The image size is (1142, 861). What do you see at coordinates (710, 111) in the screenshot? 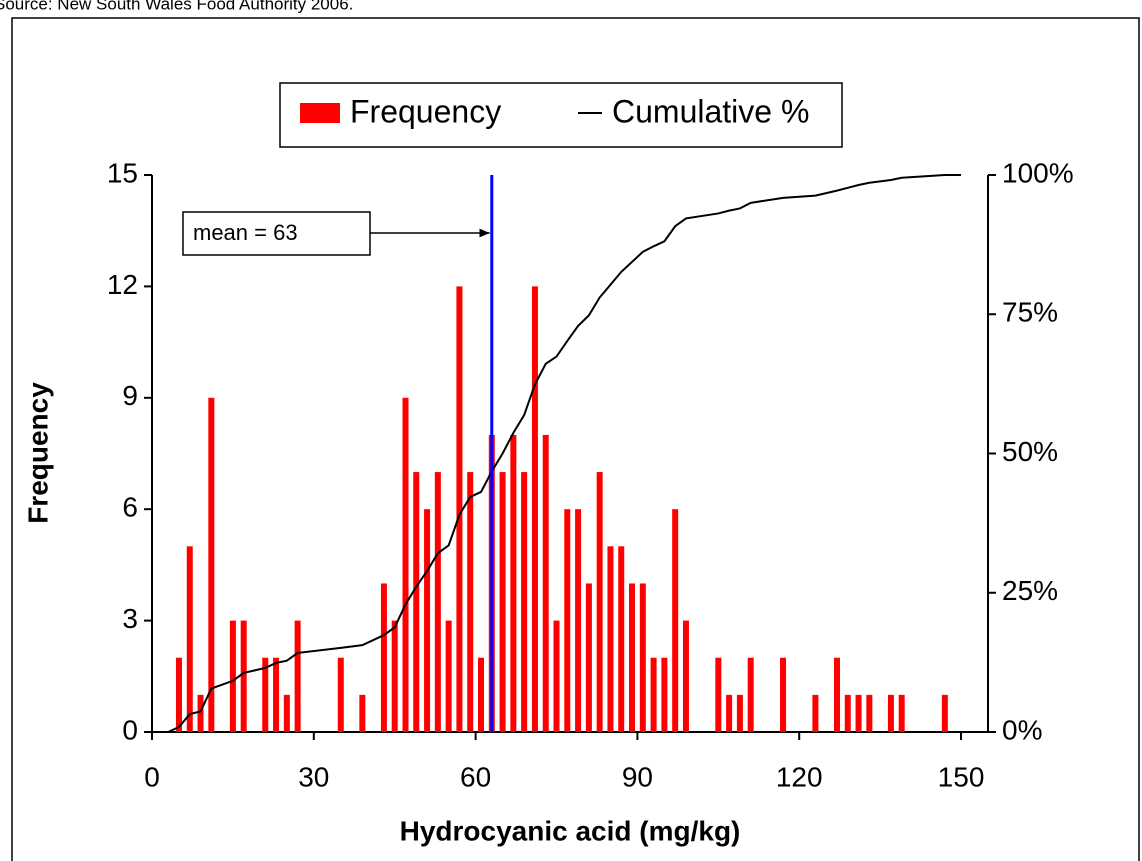
I see `legend-label: Cumulative %` at bounding box center [710, 111].